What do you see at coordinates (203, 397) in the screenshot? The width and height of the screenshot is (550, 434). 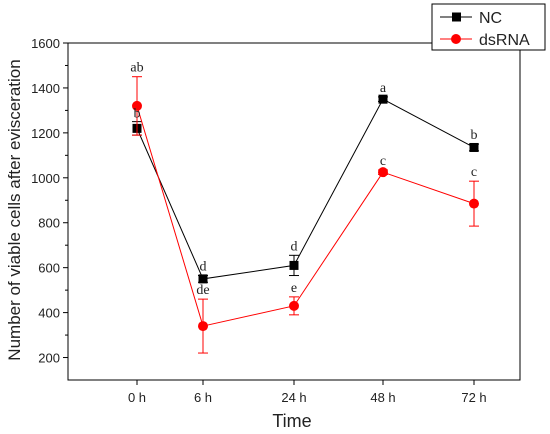 I see `x-tick-label: 6 h` at bounding box center [203, 397].